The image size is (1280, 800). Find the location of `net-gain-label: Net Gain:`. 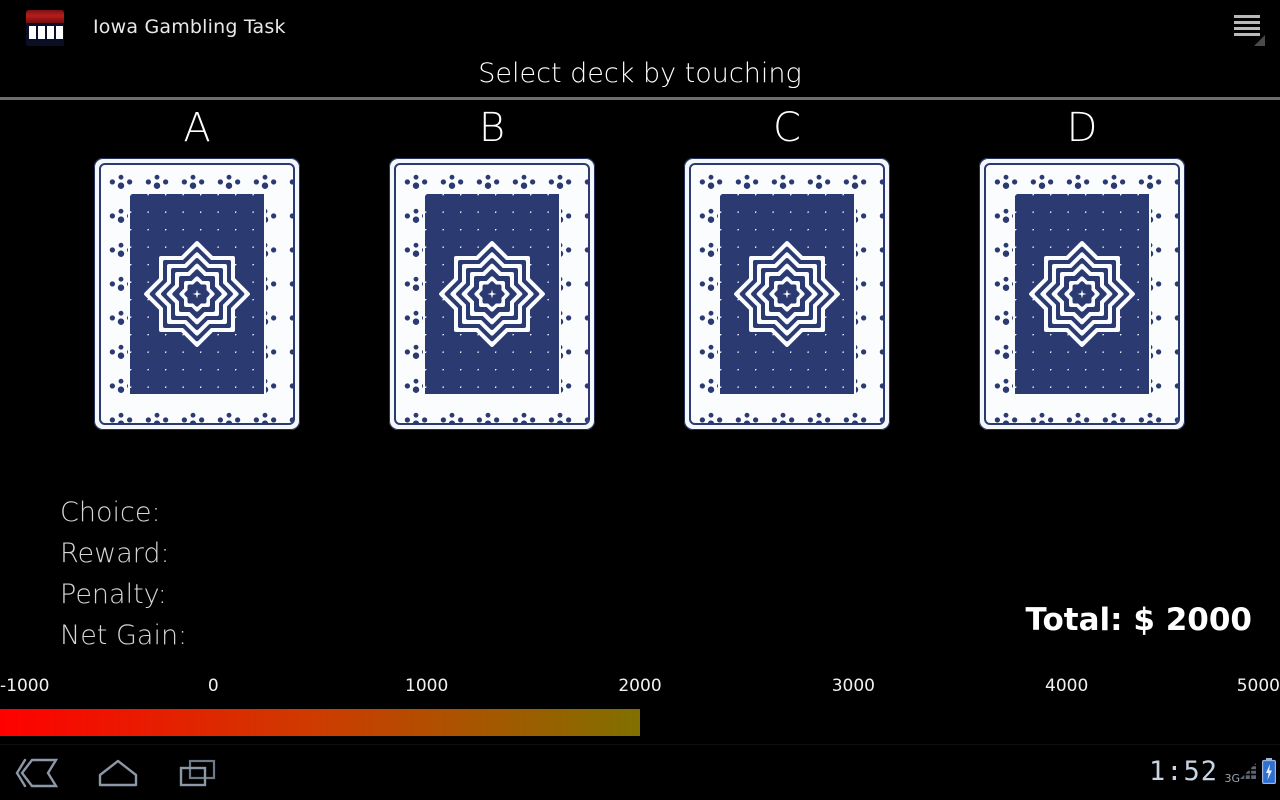

net-gain-label: Net Gain: is located at coordinates (124, 635).